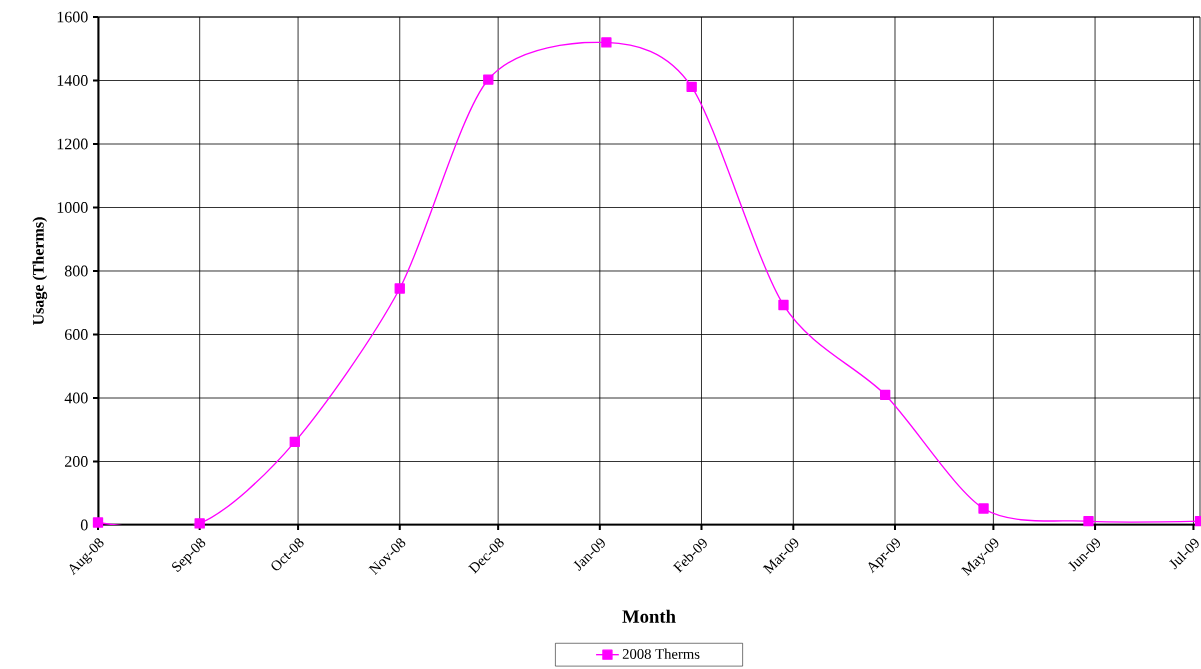 The width and height of the screenshot is (1201, 669). What do you see at coordinates (661, 653) in the screenshot?
I see `legend-label: 2008 Therms` at bounding box center [661, 653].